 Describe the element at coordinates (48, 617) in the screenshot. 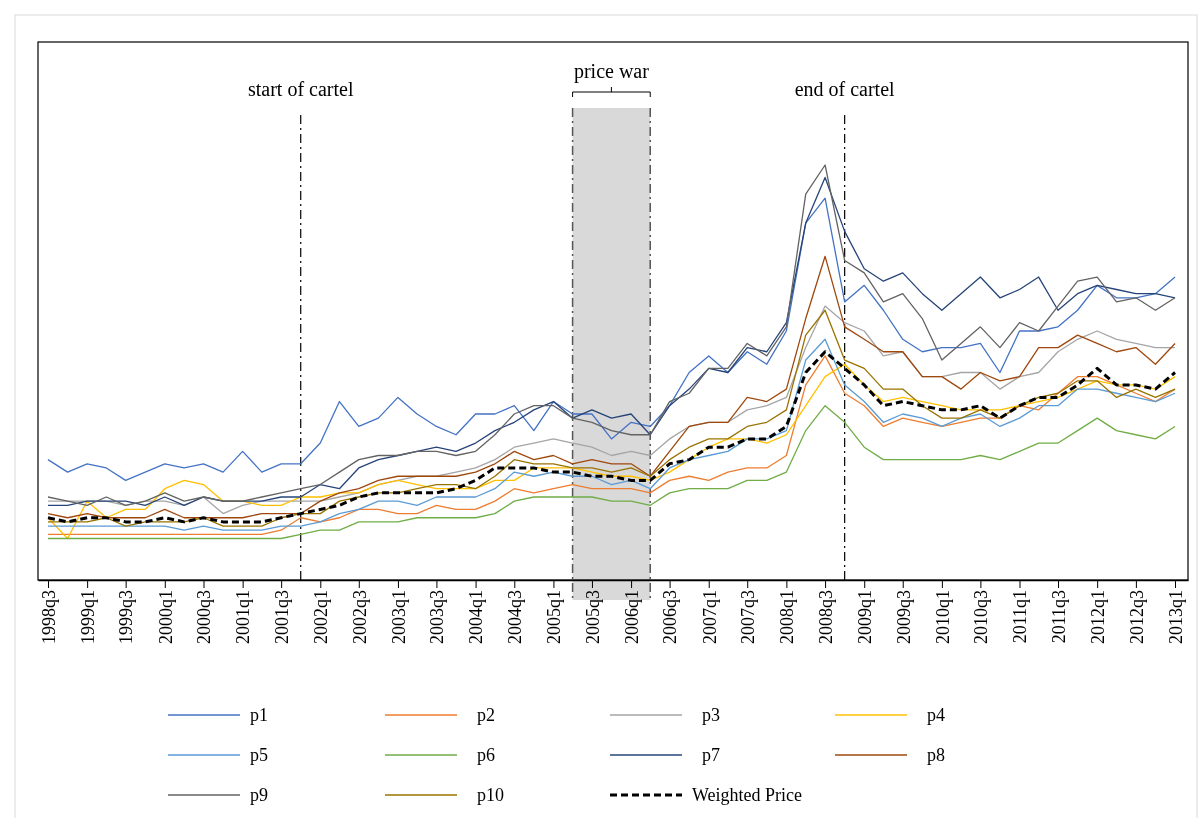

I see `x-tick-label: 1998q3` at that location.